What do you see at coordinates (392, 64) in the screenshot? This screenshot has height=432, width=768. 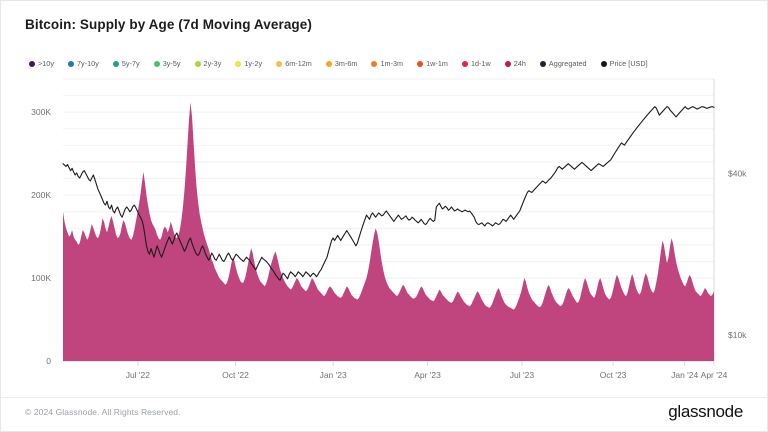 I see `legend-item-label: 1m-3m` at bounding box center [392, 64].